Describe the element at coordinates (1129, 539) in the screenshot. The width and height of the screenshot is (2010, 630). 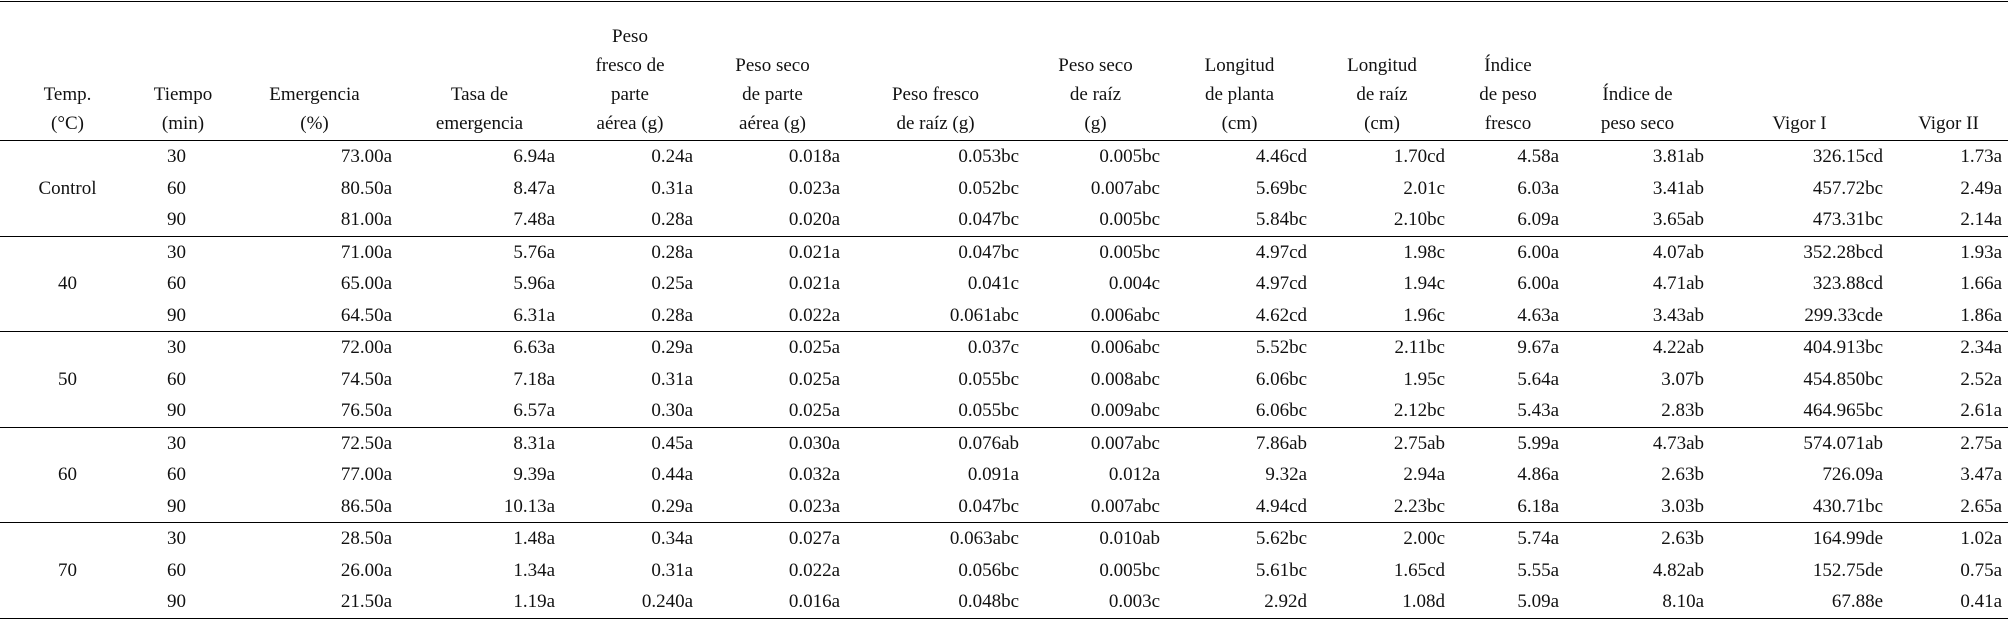
I see `value-cell: 0.010ab` at that location.